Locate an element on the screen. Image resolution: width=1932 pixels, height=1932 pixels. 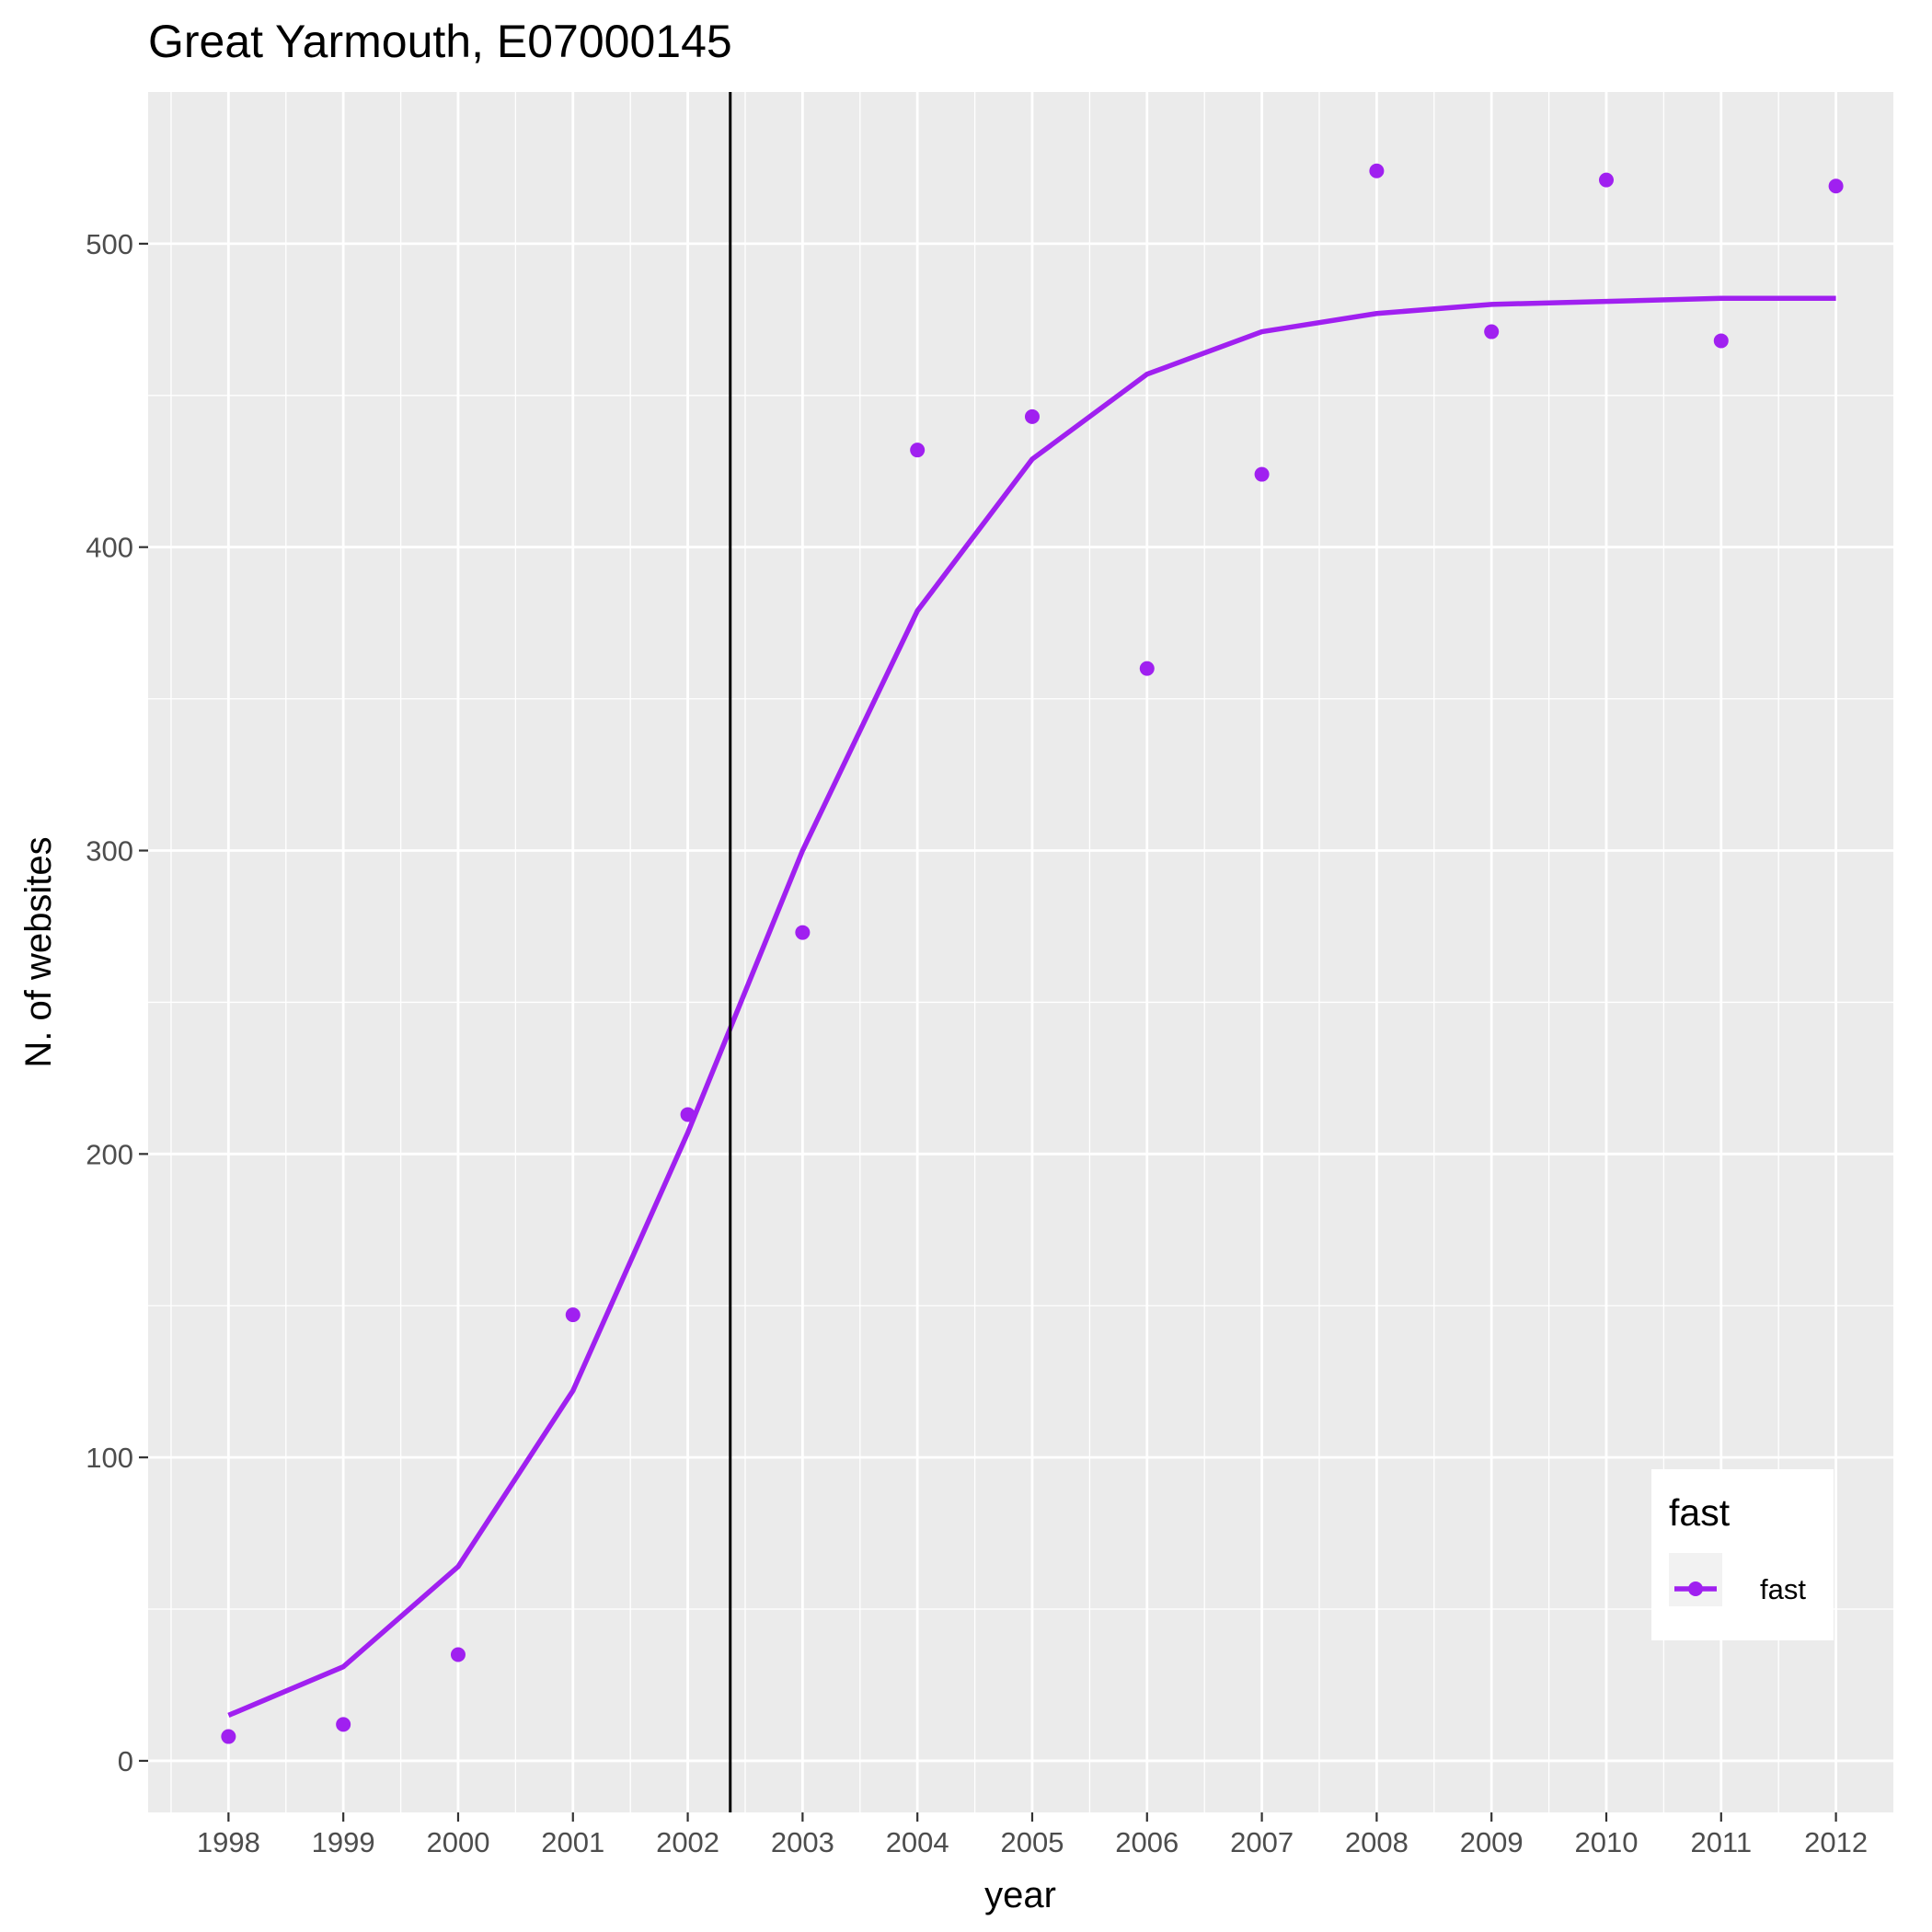
x-tick-label: 2011 is located at coordinates (1721, 1842).